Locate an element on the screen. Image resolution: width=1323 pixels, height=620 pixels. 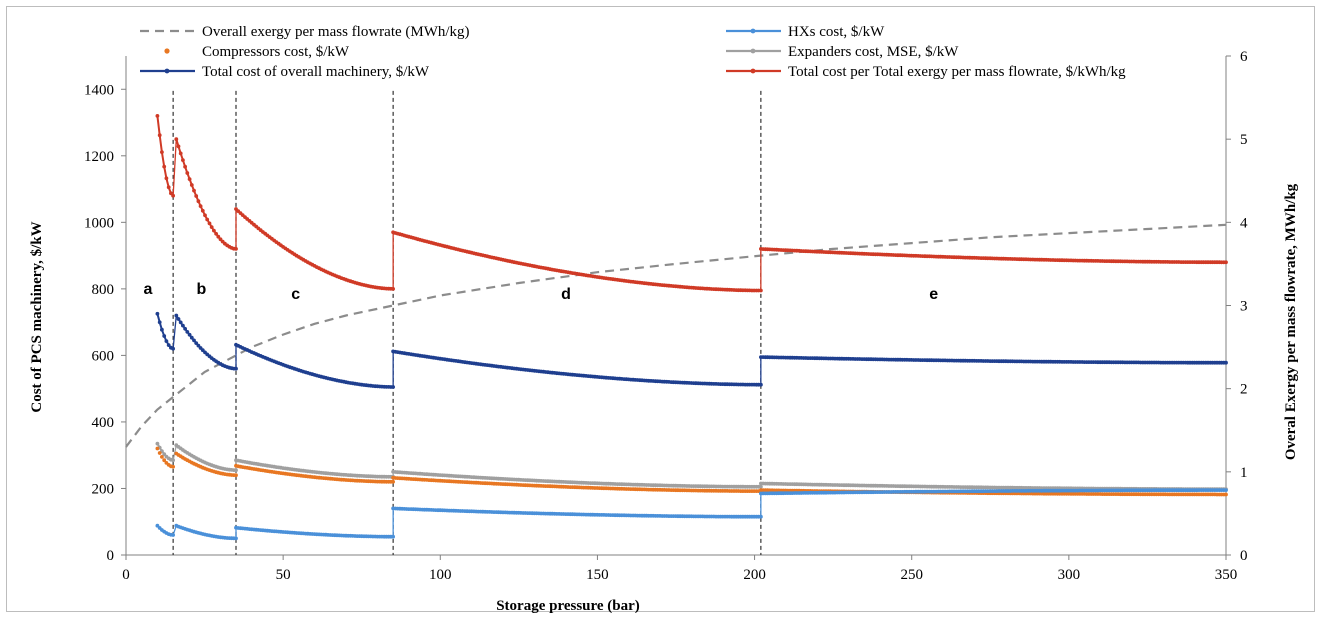
region-label-d: d is located at coordinates (566, 294).